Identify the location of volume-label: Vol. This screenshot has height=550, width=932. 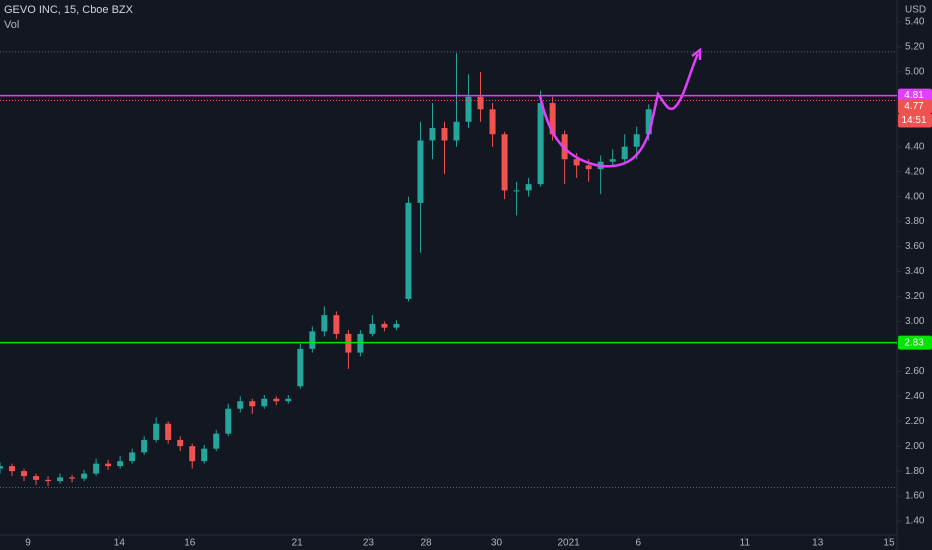
(11, 25).